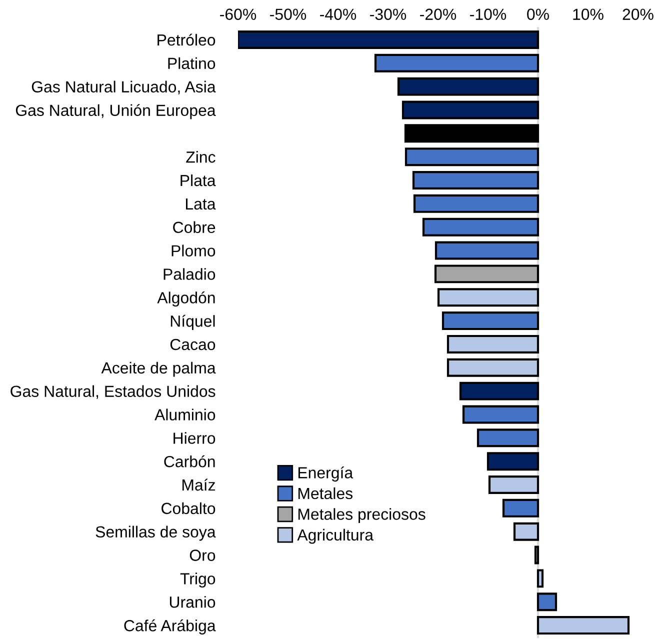 The height and width of the screenshot is (639, 655). What do you see at coordinates (187, 40) in the screenshot?
I see `y-tick-label: Petróleo` at bounding box center [187, 40].